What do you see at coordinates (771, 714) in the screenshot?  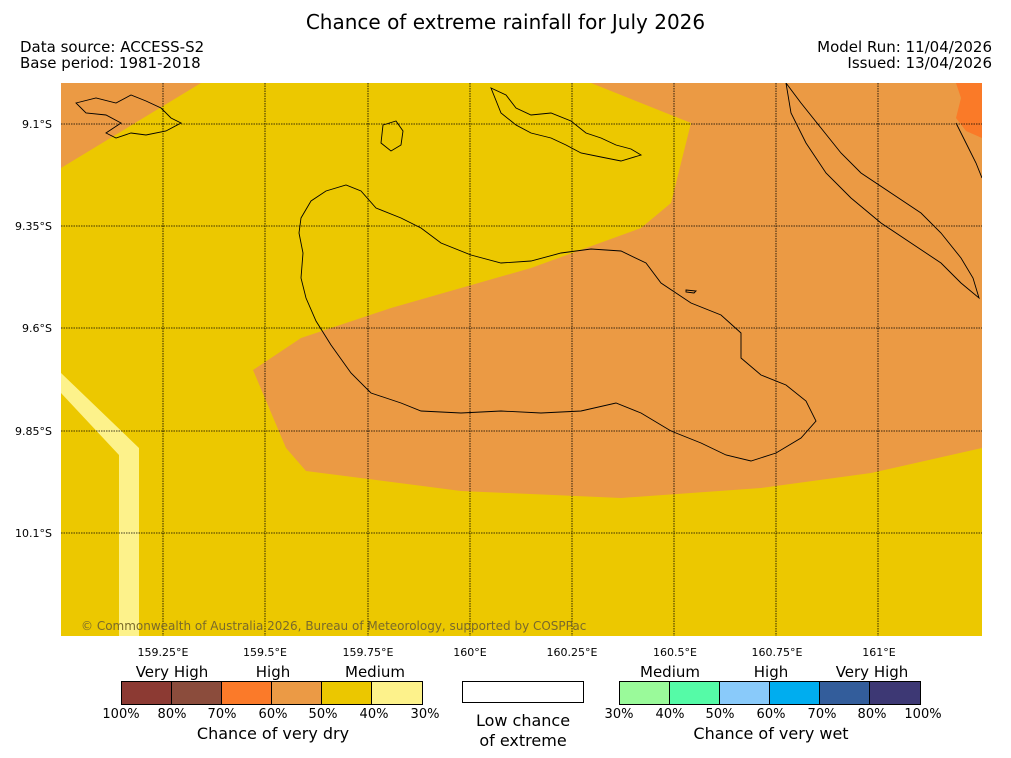 I see `wet-tick: 60%` at bounding box center [771, 714].